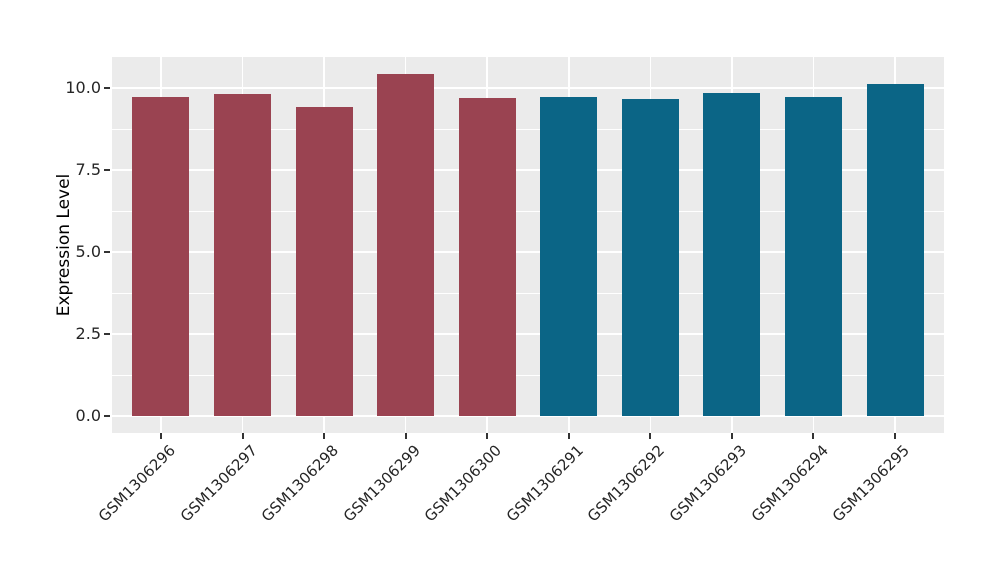  I want to click on y-tick-label: 0.0, so click(88, 415).